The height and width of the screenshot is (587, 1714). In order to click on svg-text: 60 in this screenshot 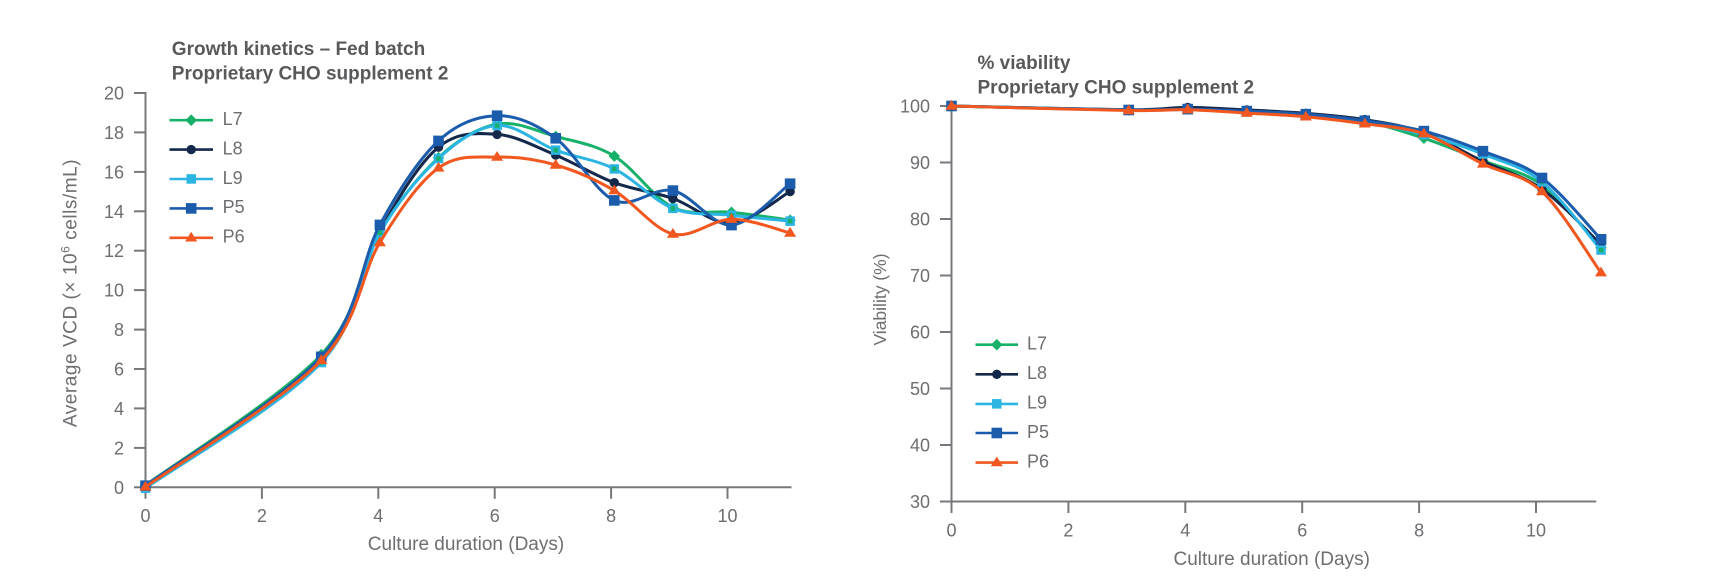, I will do `click(920, 333)`.